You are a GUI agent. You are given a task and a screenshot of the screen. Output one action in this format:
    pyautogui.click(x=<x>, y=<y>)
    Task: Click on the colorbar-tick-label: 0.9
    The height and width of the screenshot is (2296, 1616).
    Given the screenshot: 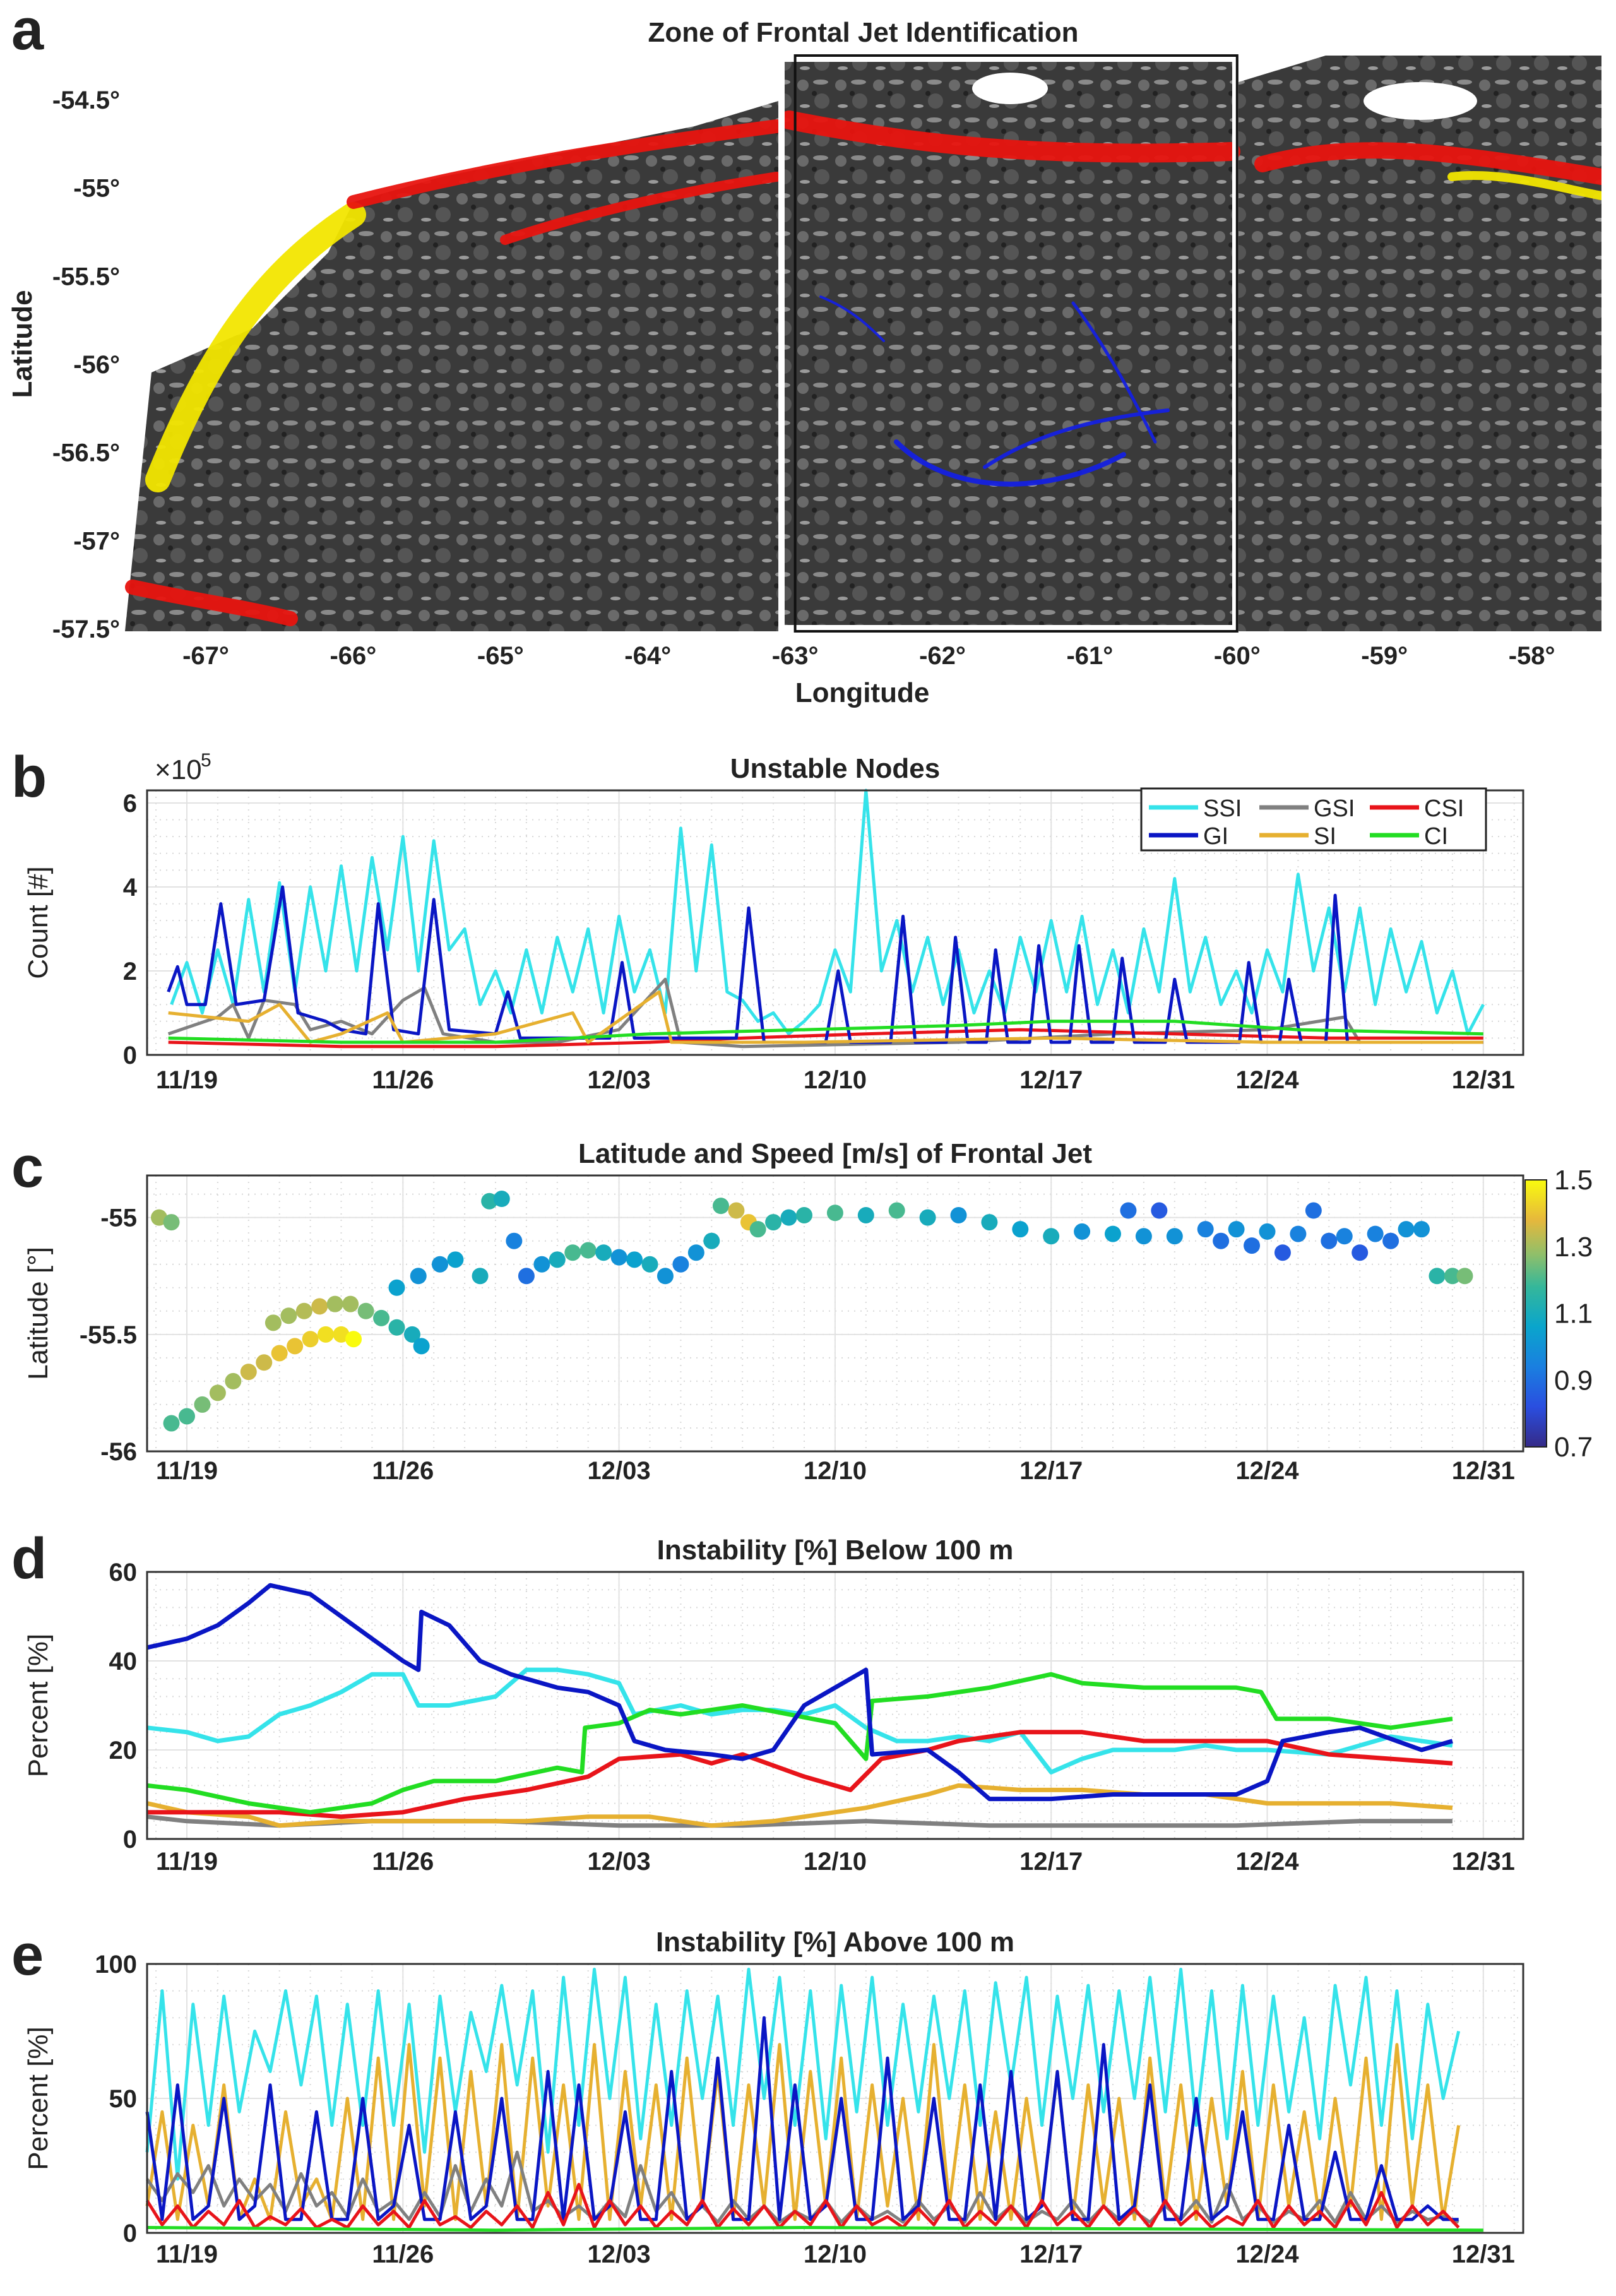 What is the action you would take?
    pyautogui.click(x=1573, y=1381)
    